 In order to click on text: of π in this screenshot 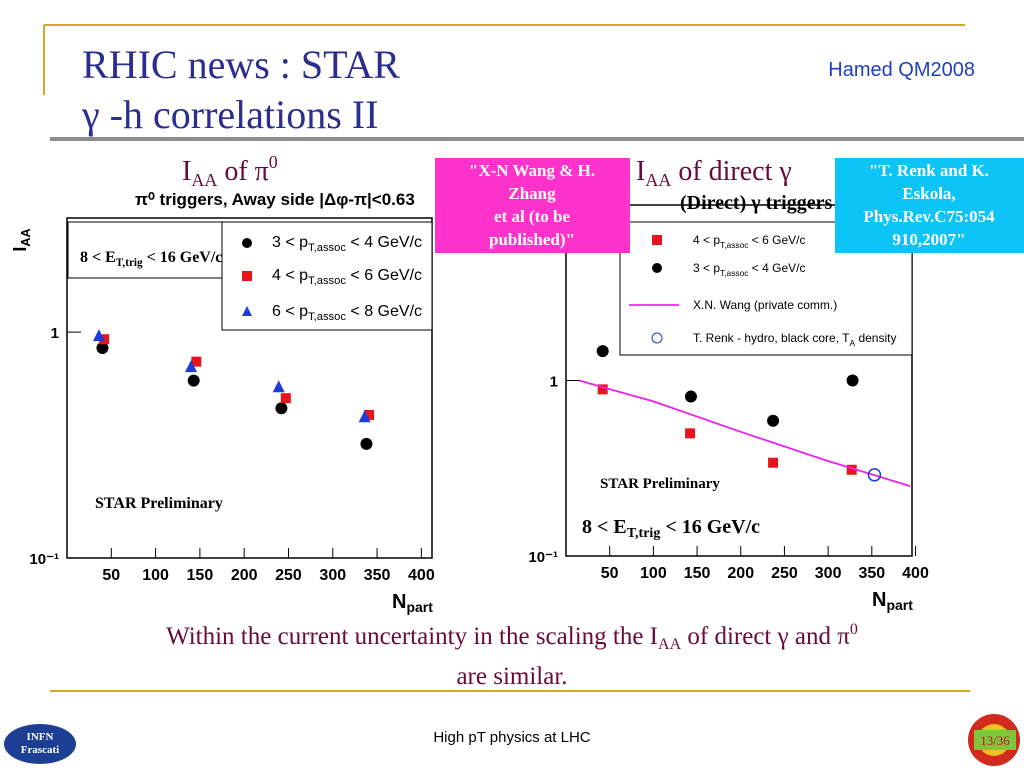, I will do `click(242, 171)`.